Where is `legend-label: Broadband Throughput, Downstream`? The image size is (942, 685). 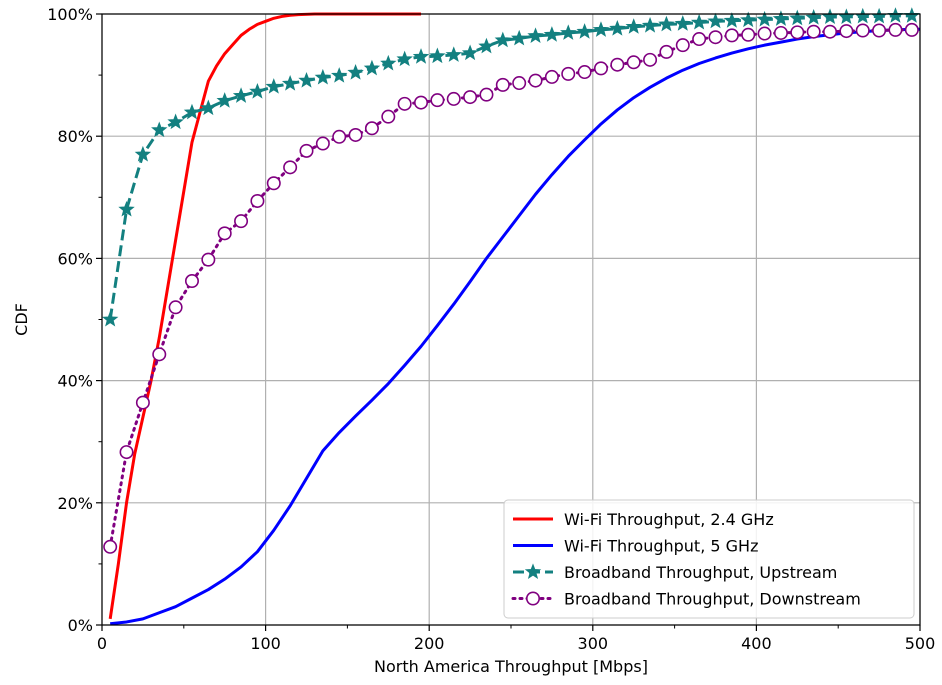 legend-label: Broadband Throughput, Downstream is located at coordinates (712, 599).